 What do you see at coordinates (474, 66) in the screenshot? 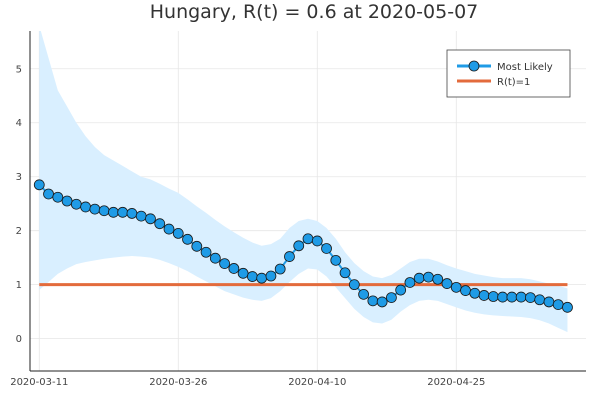
I see `legend-marker-most-likely` at bounding box center [474, 66].